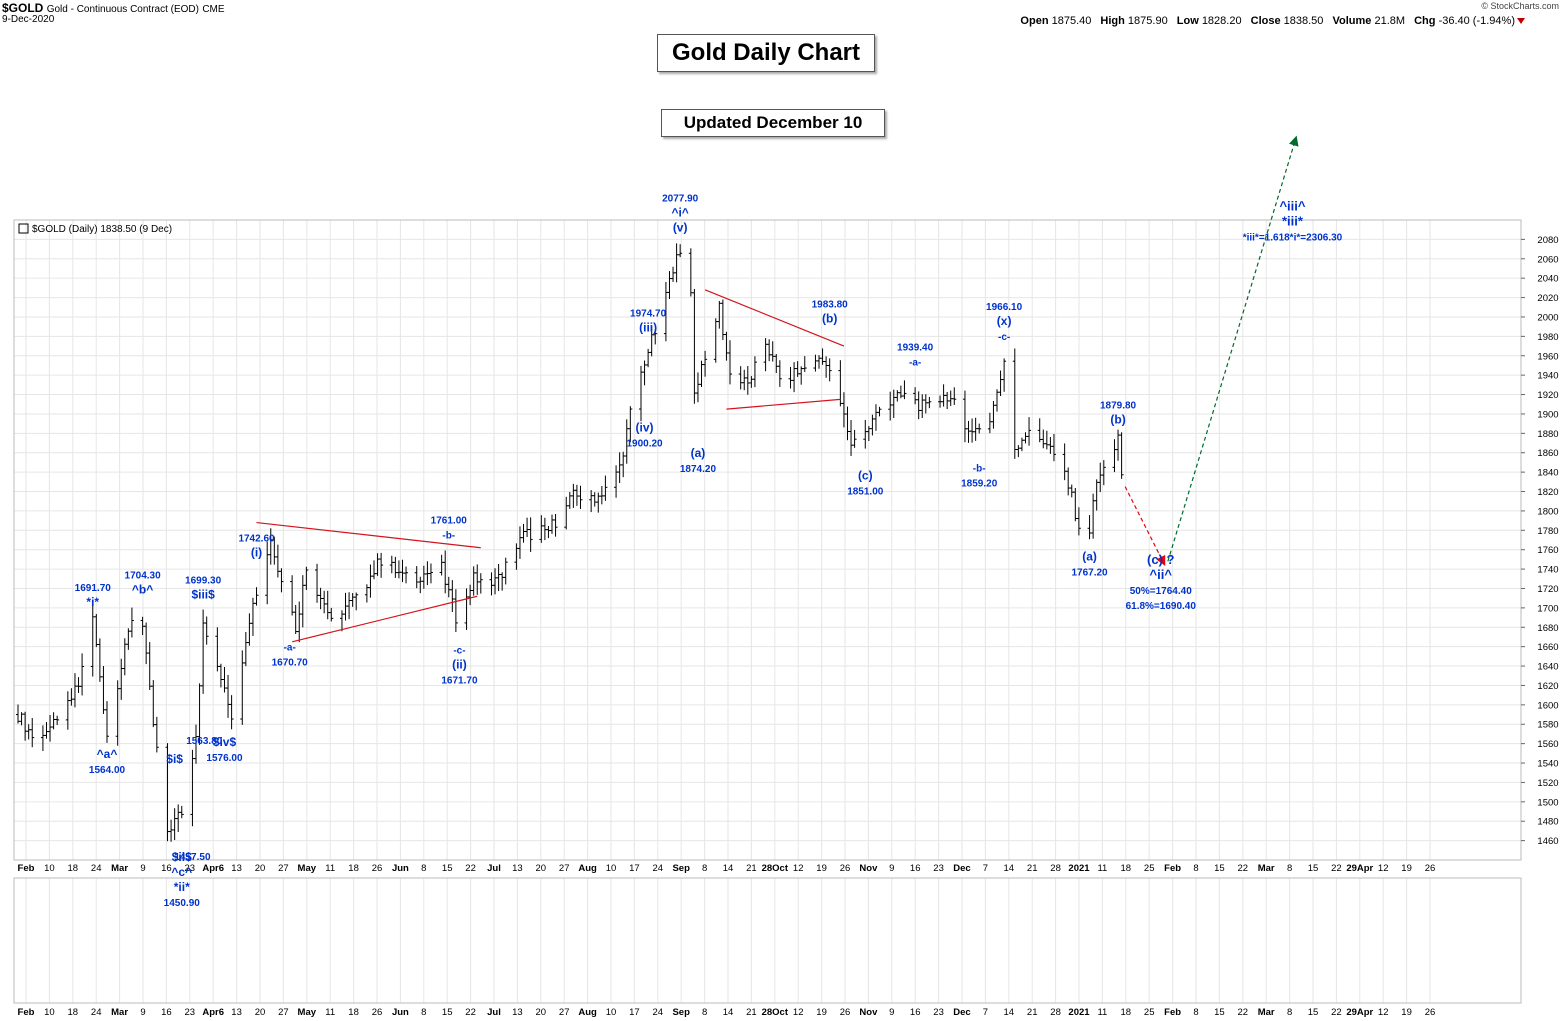 The image size is (1565, 1021). What do you see at coordinates (23, 228) in the screenshot?
I see `legend-ohlc-icon` at bounding box center [23, 228].